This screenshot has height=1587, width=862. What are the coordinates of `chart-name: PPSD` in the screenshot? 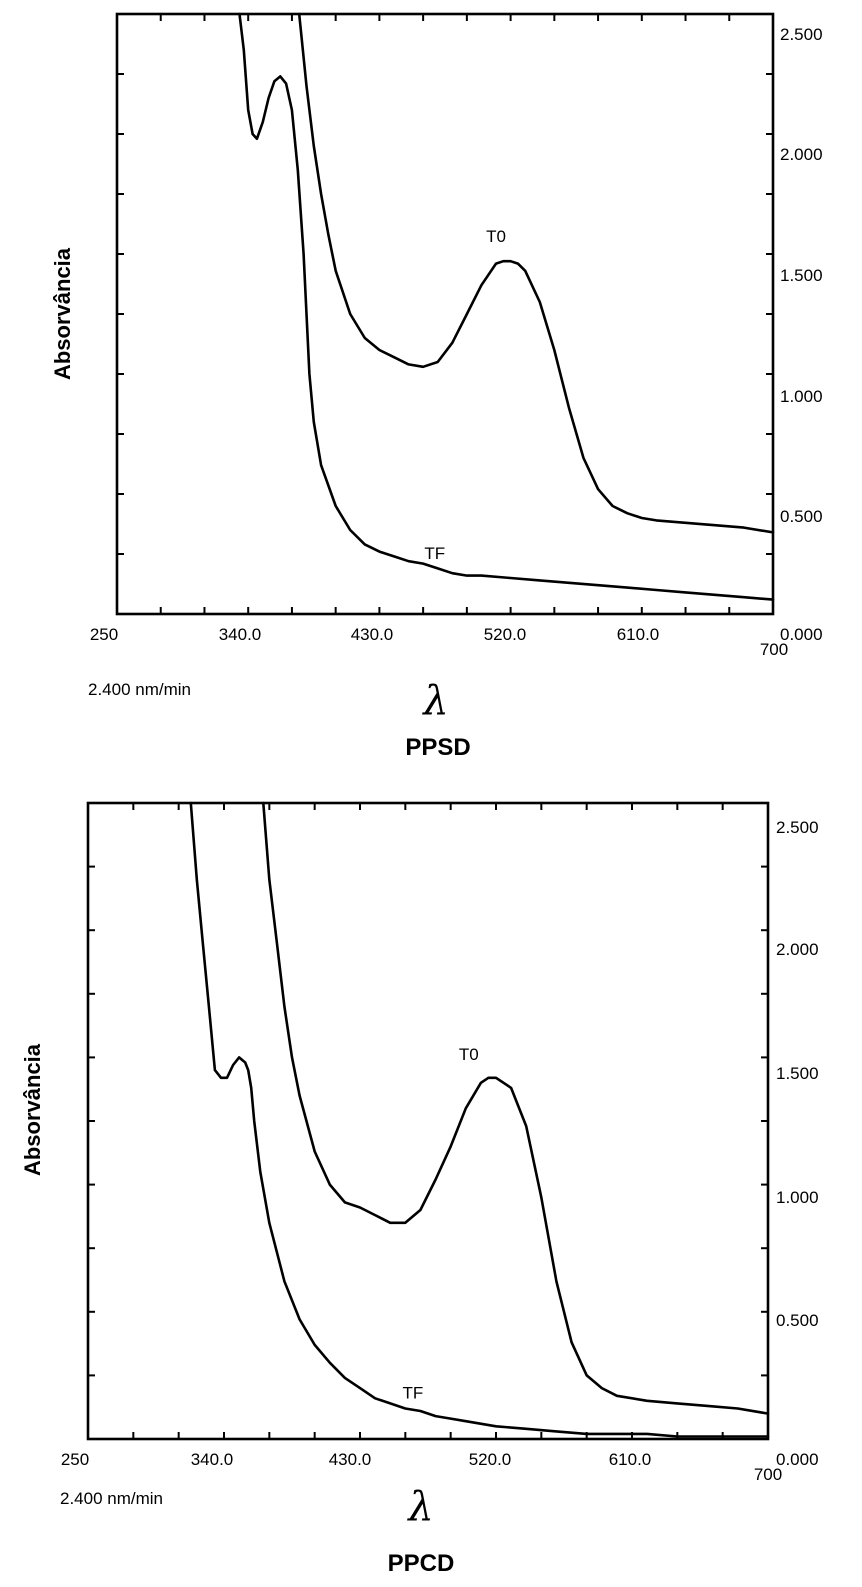 It's located at (437, 747).